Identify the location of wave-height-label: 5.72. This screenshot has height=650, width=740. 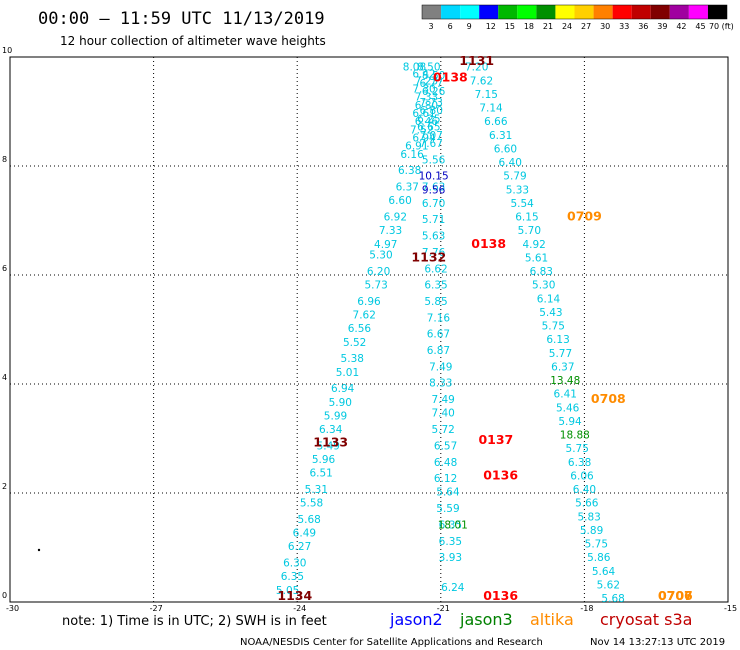
(442, 430).